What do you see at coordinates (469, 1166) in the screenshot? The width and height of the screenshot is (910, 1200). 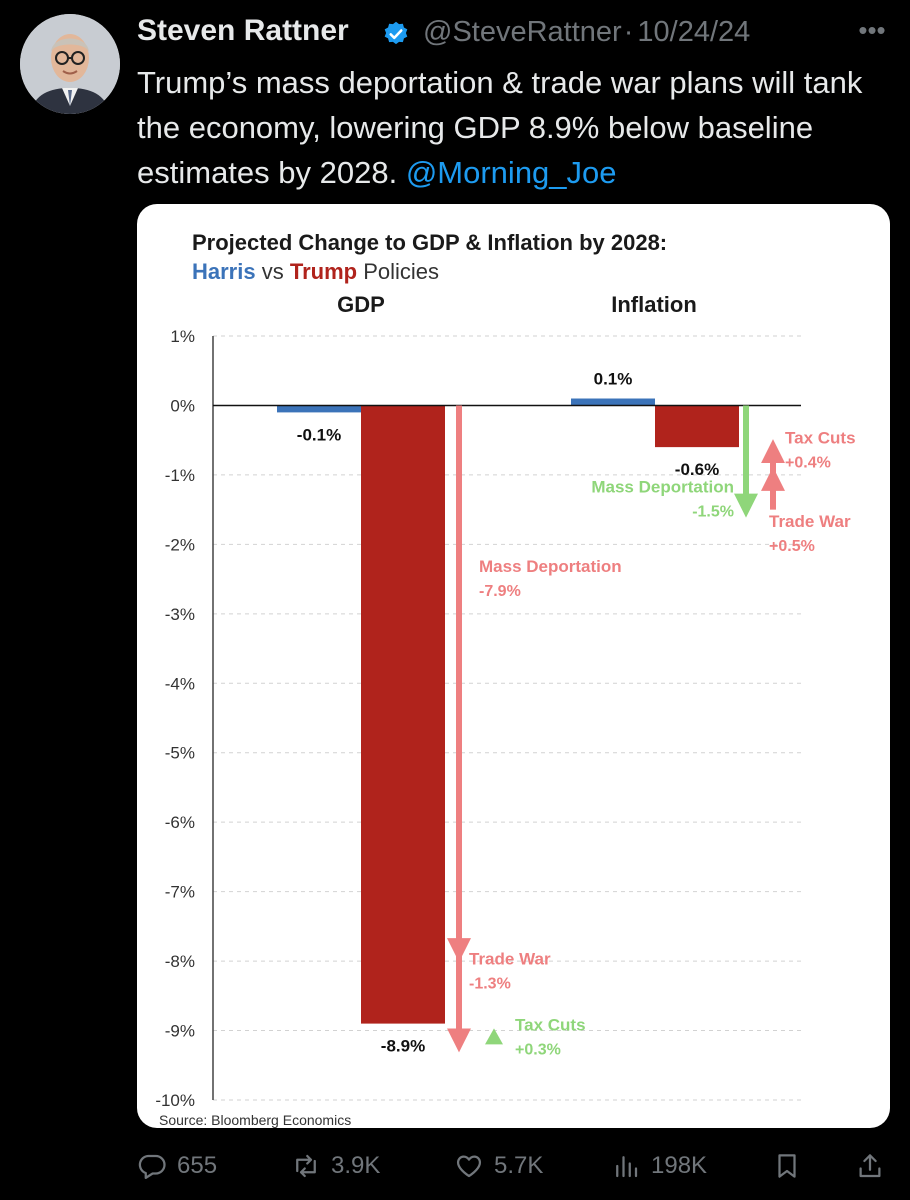 I see `heart-icon` at bounding box center [469, 1166].